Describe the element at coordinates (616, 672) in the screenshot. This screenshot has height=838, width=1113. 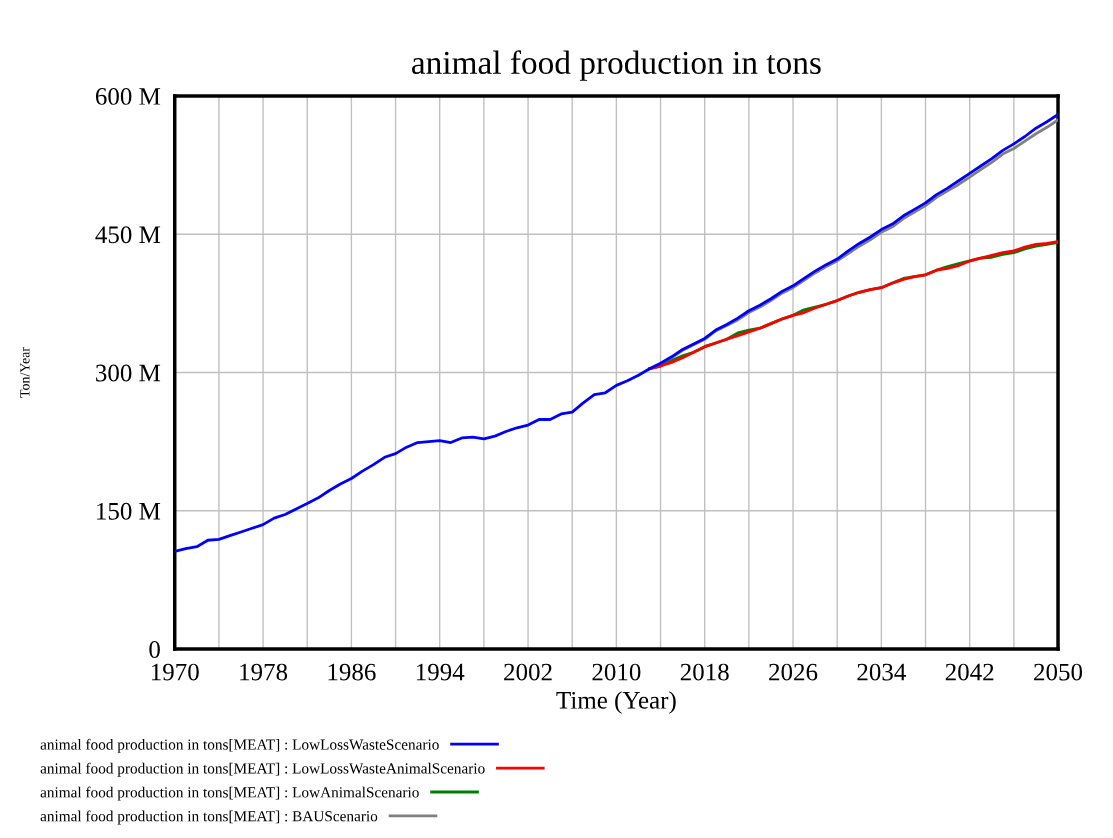
I see `x-tick-label: 2010` at that location.